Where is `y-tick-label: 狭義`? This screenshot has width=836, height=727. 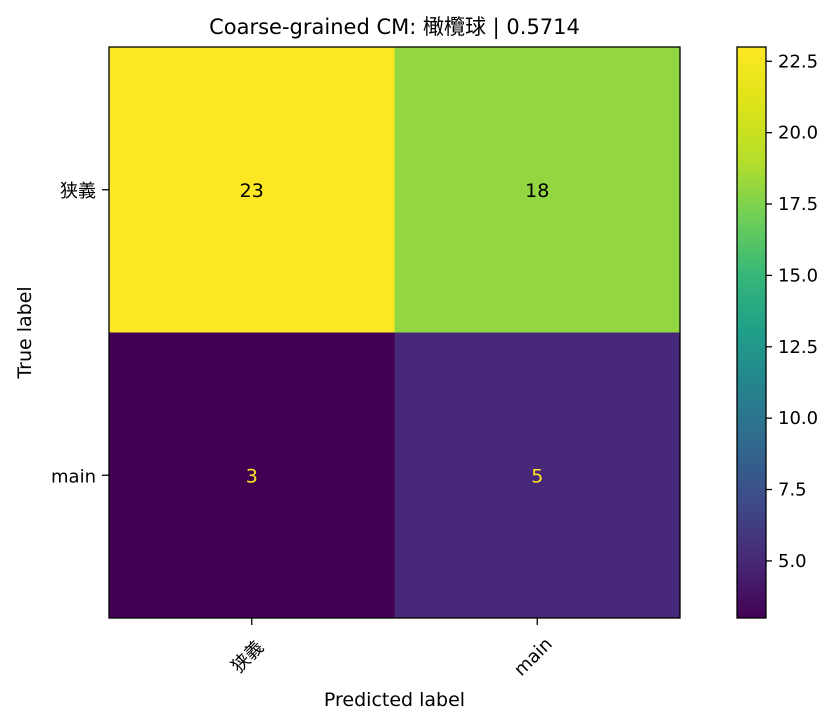
y-tick-label: 狭義 is located at coordinates (78, 191).